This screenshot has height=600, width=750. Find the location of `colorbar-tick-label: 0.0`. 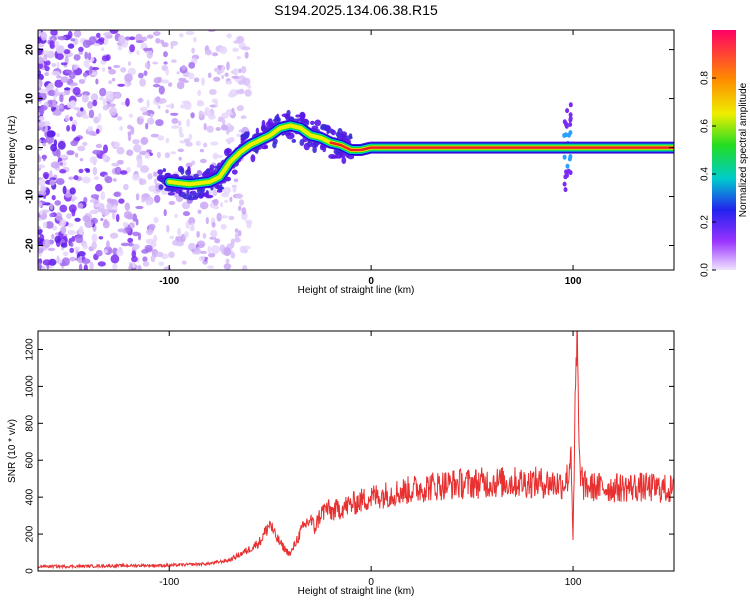

colorbar-tick-label: 0.0 is located at coordinates (705, 270).